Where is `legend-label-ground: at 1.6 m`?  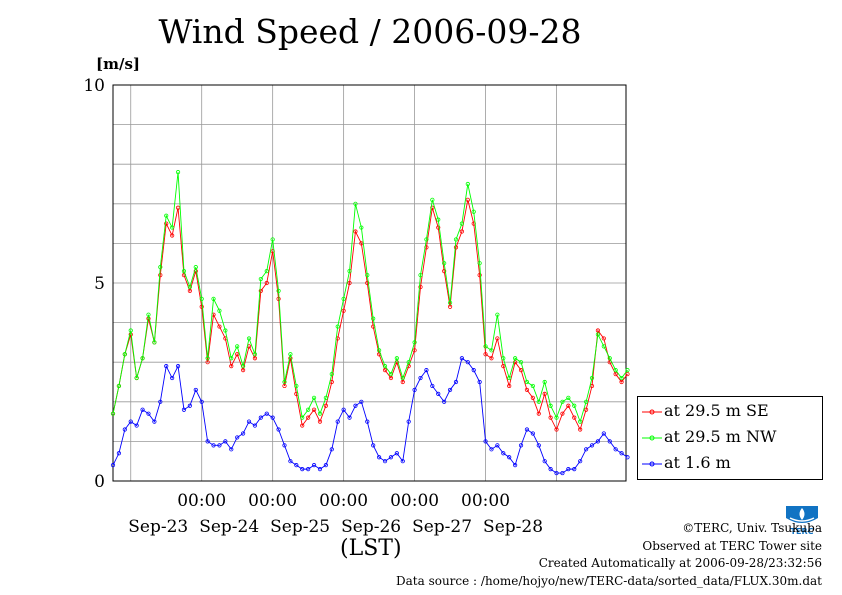 legend-label-ground: at 1.6 m is located at coordinates (697, 462).